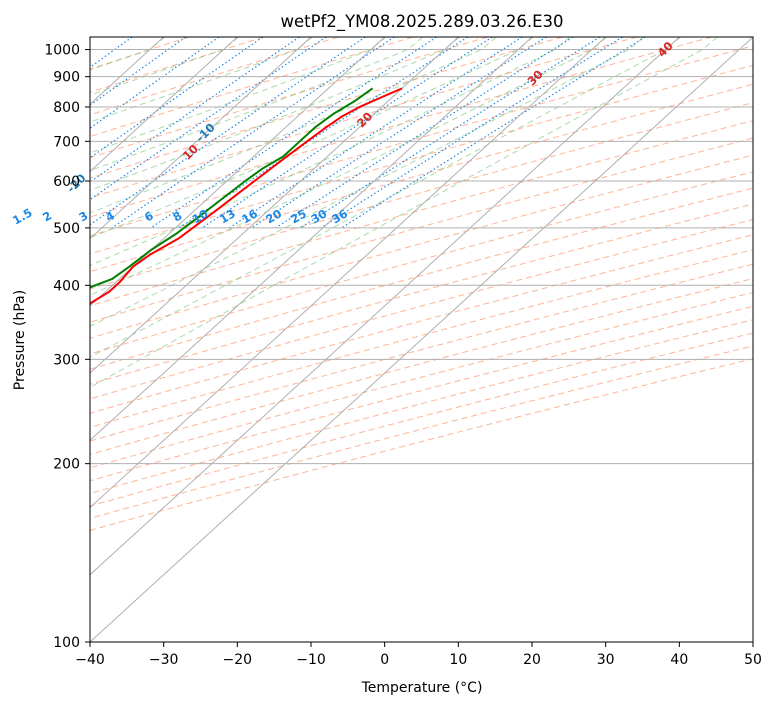  Describe the element at coordinates (66, 643) in the screenshot. I see `y-tick-label: 100` at that location.